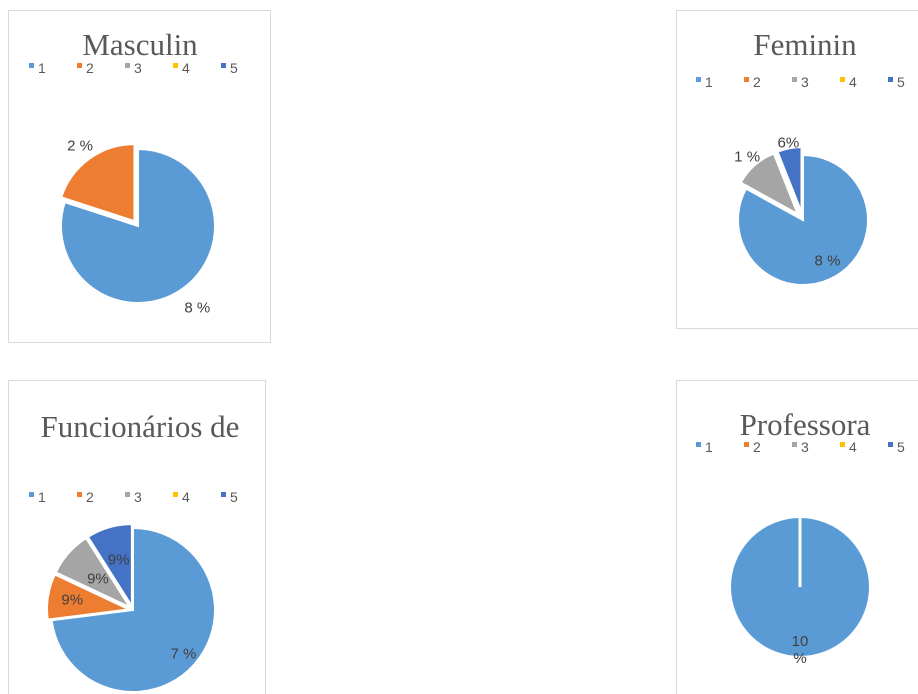  I want to click on data-label: 1 %, so click(747, 157).